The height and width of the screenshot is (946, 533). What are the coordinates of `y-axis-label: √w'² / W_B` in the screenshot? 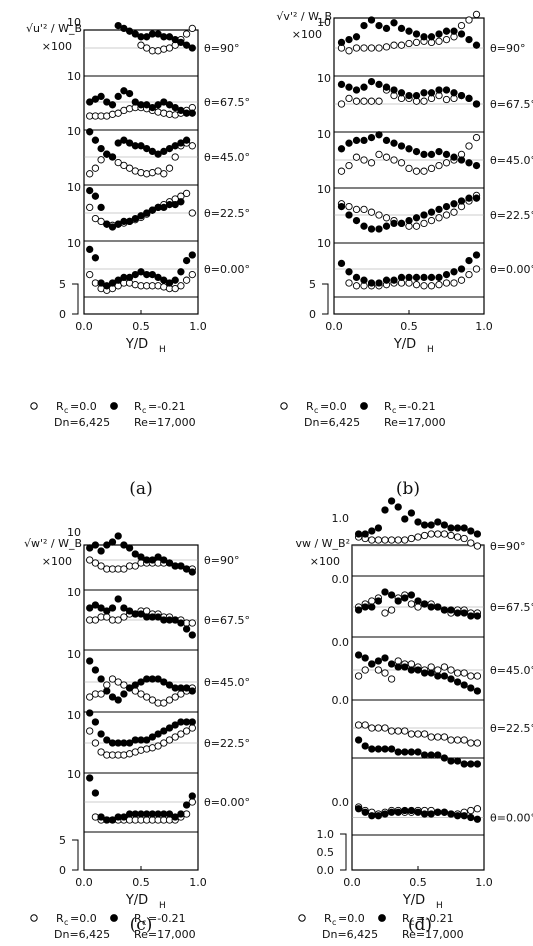 It's located at (53, 543).